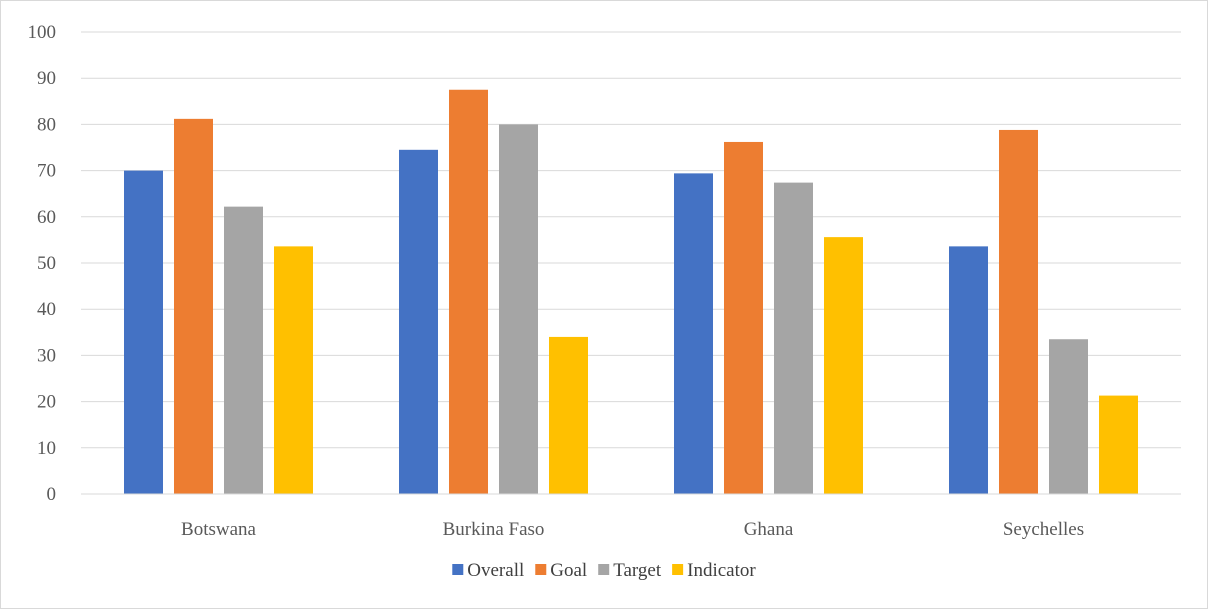  I want to click on legend: Overall Goal Target Indicator, so click(604, 570).